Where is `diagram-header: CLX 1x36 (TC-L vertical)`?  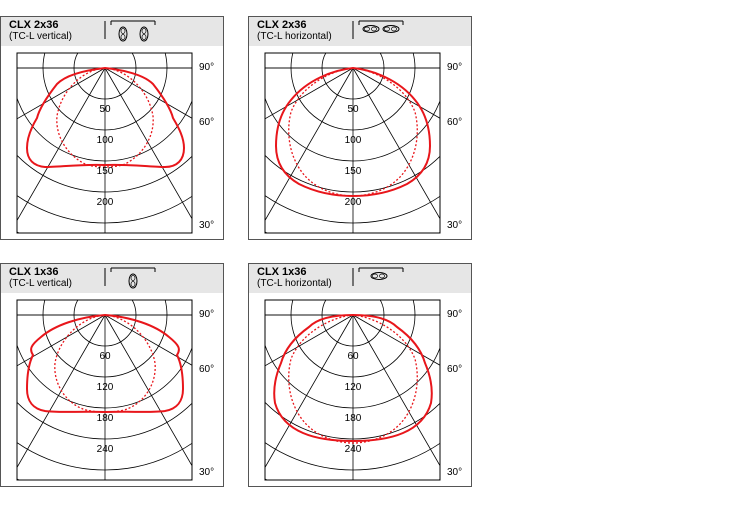
diagram-header: CLX 1x36 (TC-L vertical) is located at coordinates (112, 278).